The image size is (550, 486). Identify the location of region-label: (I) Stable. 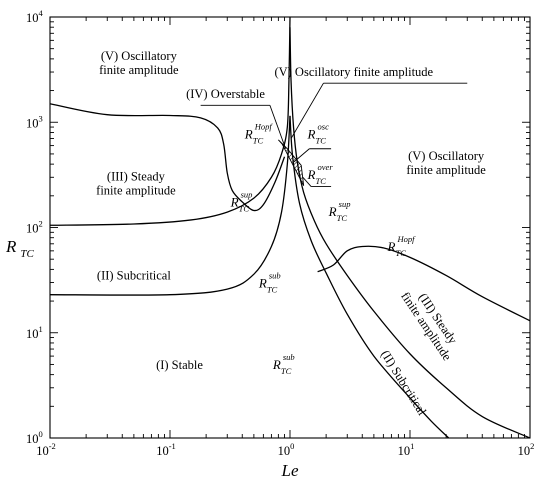
(179, 365).